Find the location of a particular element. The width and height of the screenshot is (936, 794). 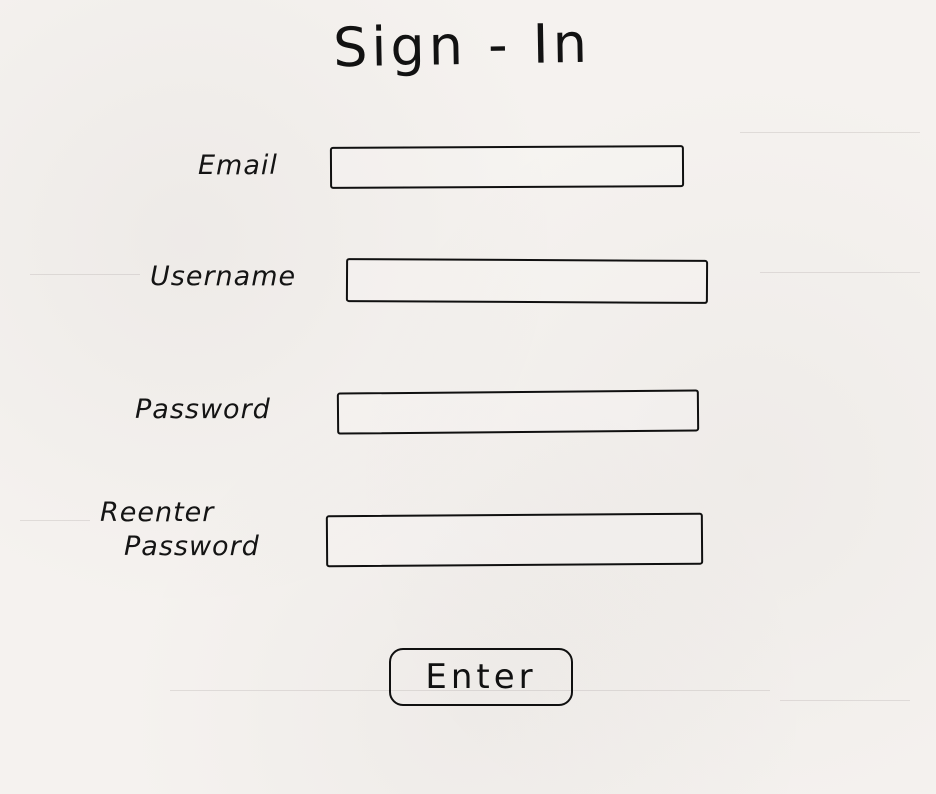

email-label: Email is located at coordinates (238, 165).